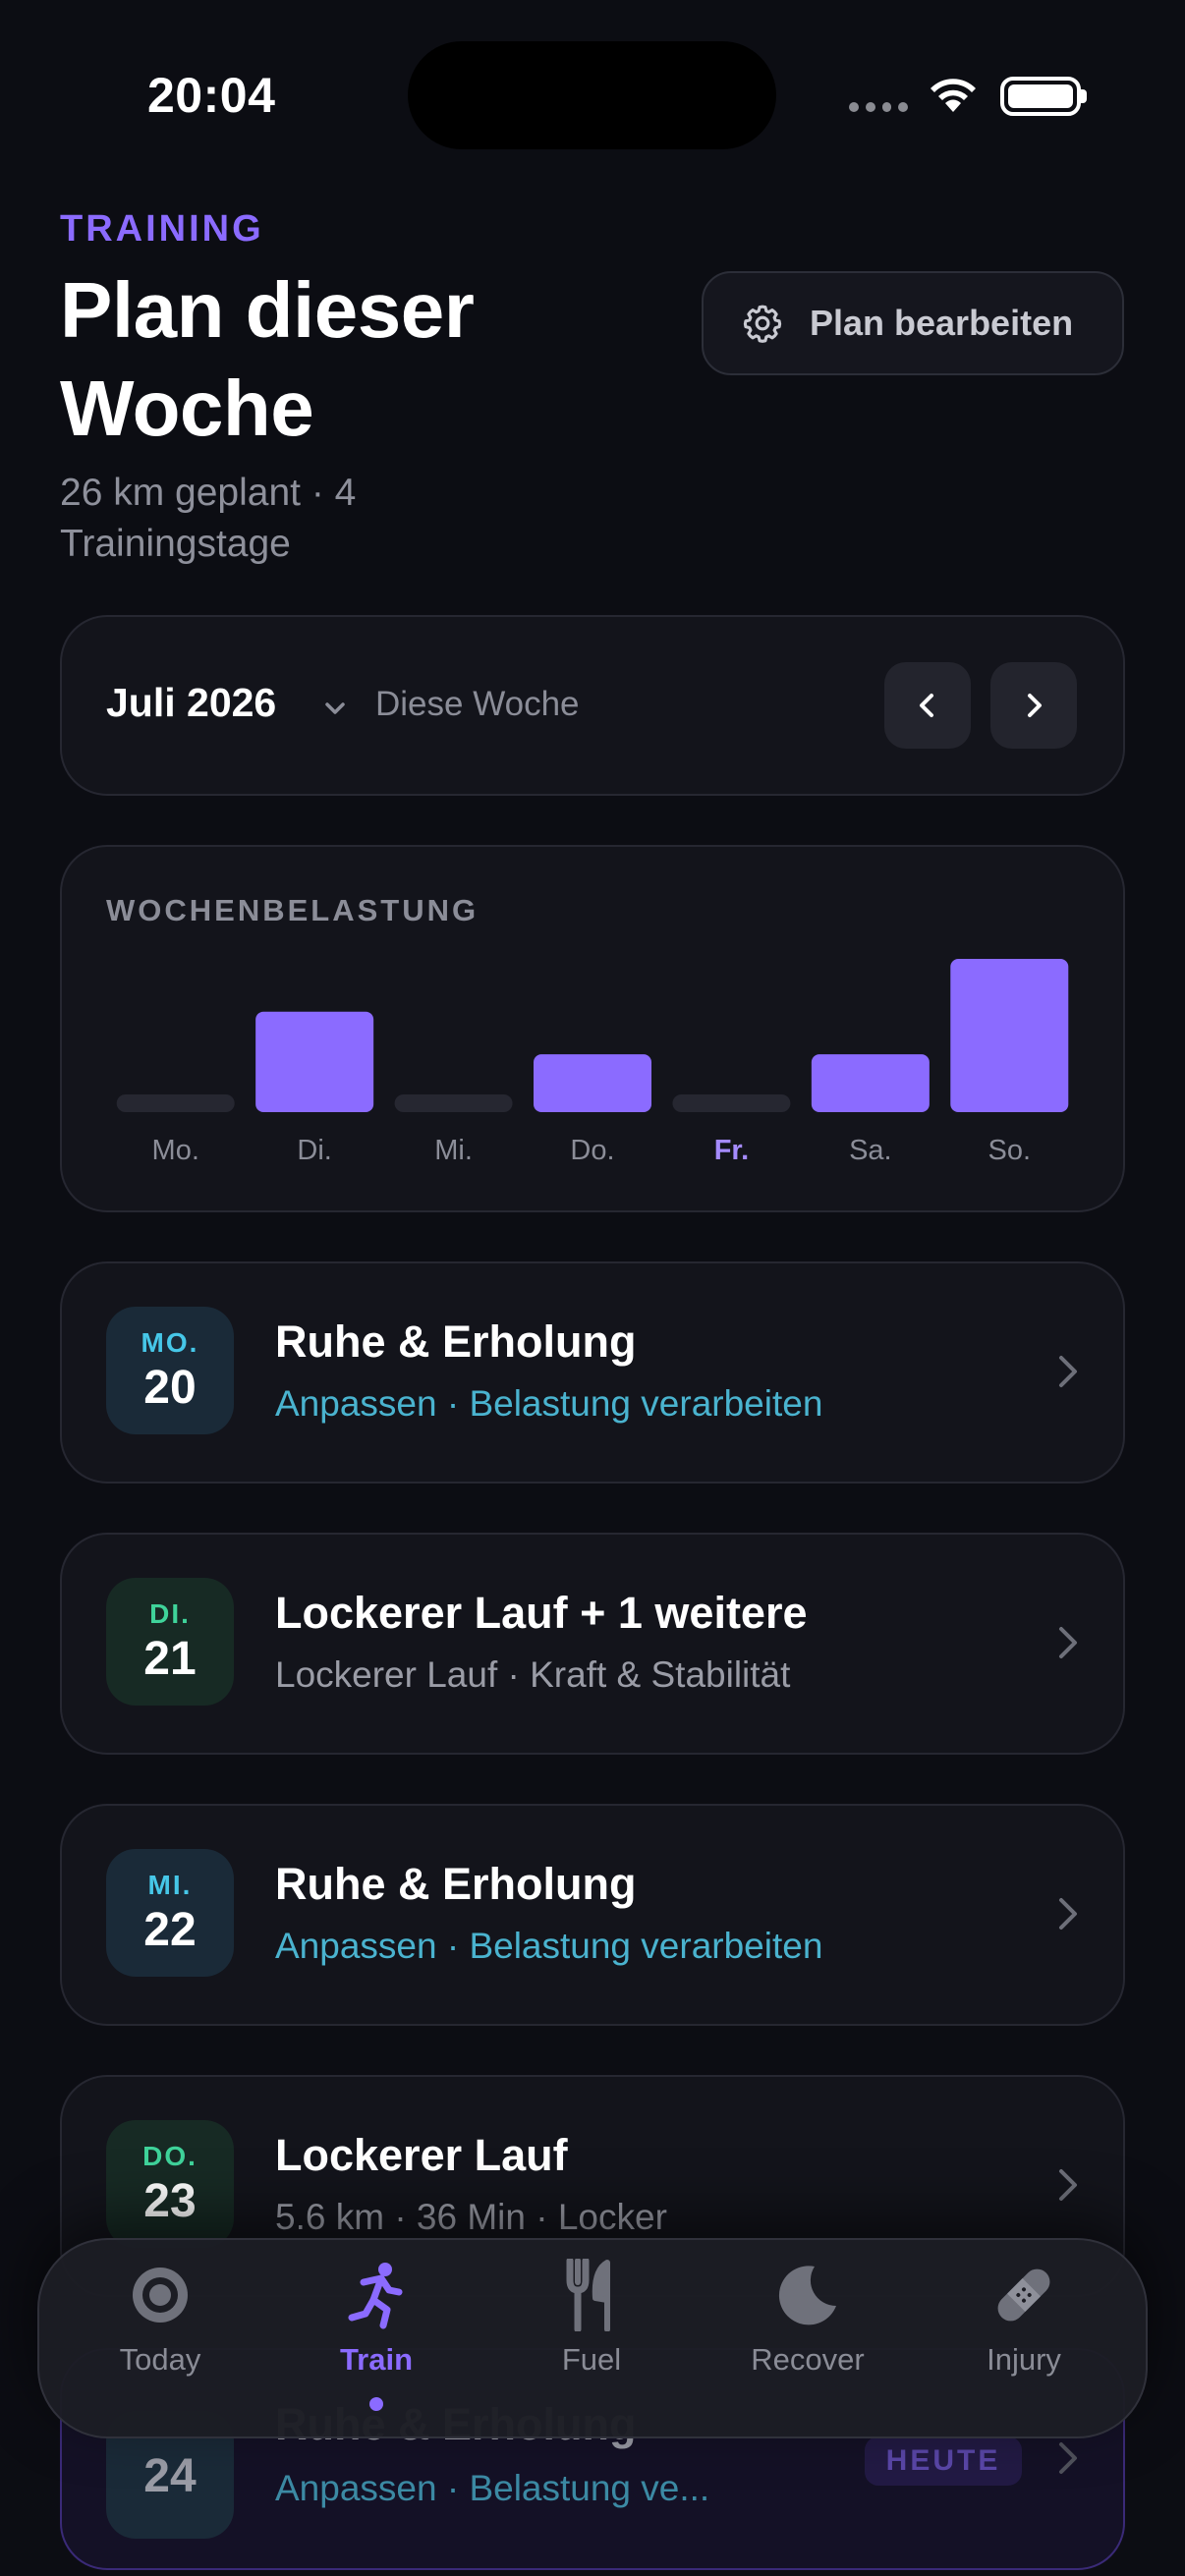 The width and height of the screenshot is (1185, 2576). Describe the element at coordinates (192, 702) in the screenshot. I see `month-dropdown: Juli 2026` at that location.